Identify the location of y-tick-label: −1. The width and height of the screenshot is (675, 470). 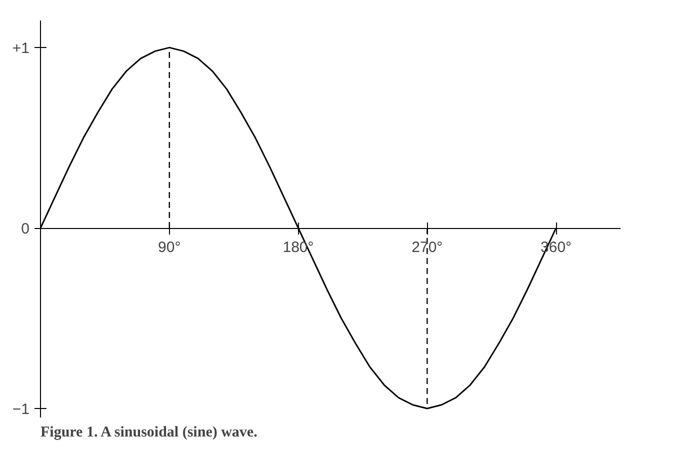
(21, 409).